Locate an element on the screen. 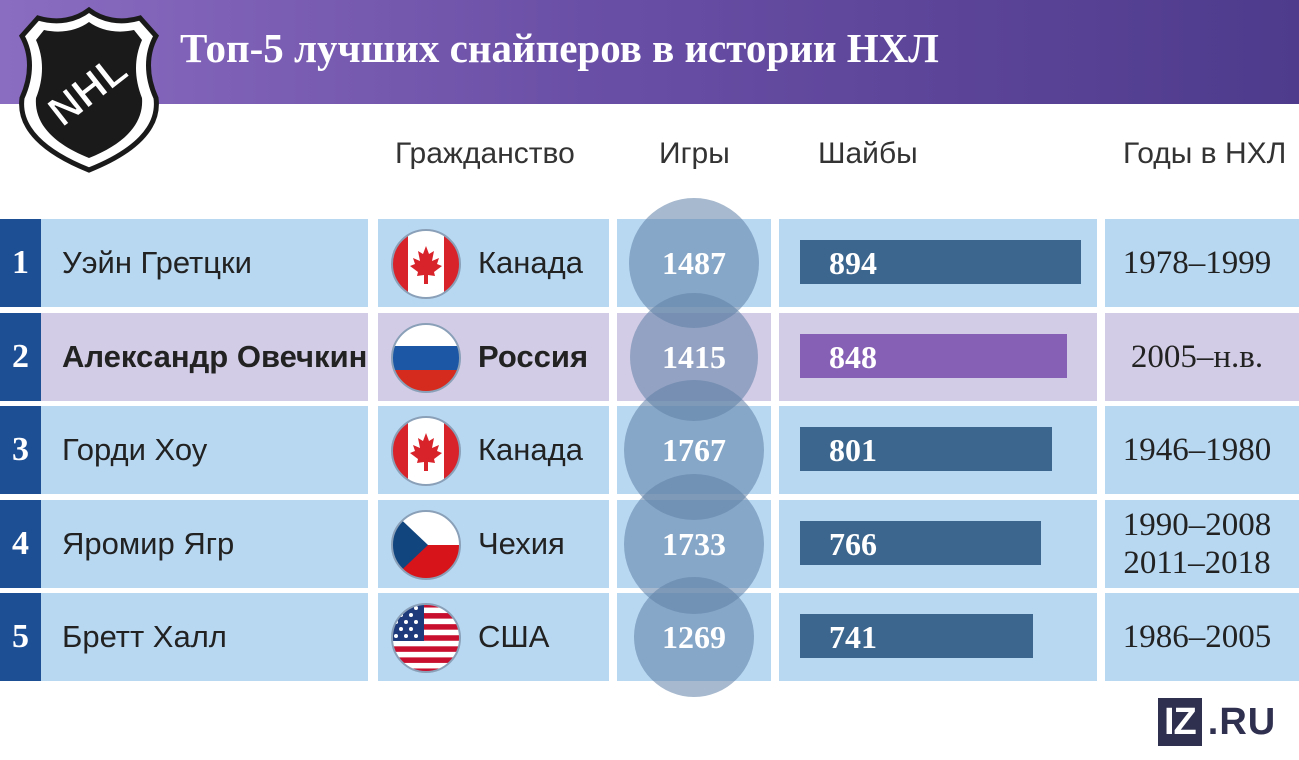 The height and width of the screenshot is (760, 1299). games-count: 1767 is located at coordinates (694, 449).